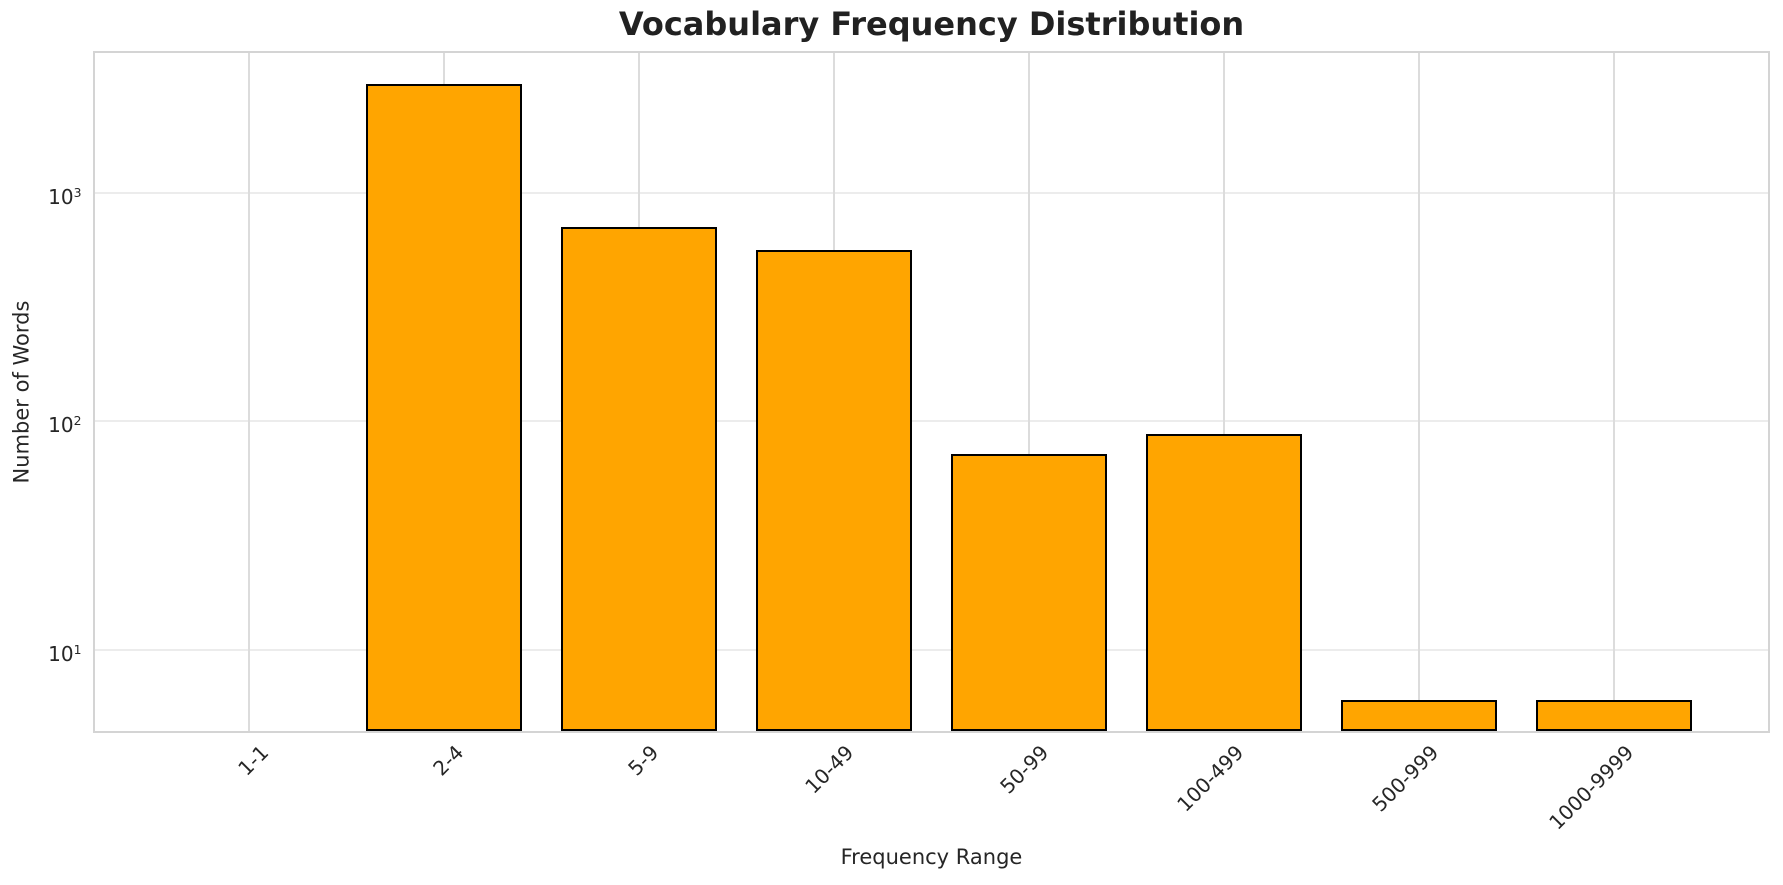 The height and width of the screenshot is (885, 1783). What do you see at coordinates (931, 857) in the screenshot?
I see `x-axis-label: Frequency Range` at bounding box center [931, 857].